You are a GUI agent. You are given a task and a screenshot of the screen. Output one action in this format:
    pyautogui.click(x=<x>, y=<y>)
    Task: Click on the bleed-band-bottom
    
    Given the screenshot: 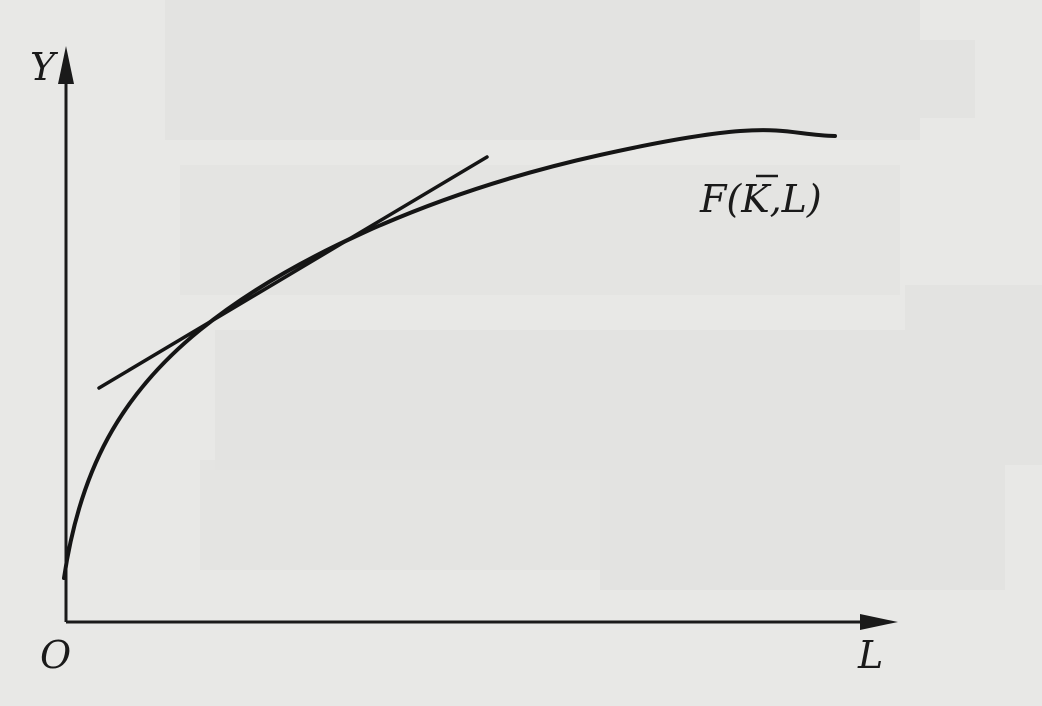 What is the action you would take?
    pyautogui.click(x=410, y=515)
    